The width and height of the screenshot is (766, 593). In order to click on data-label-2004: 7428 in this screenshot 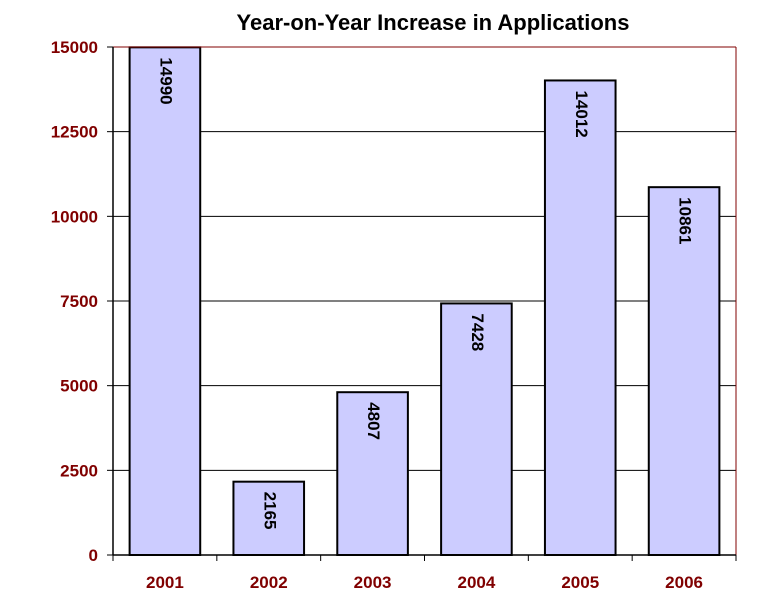, I will do `click(477, 332)`.